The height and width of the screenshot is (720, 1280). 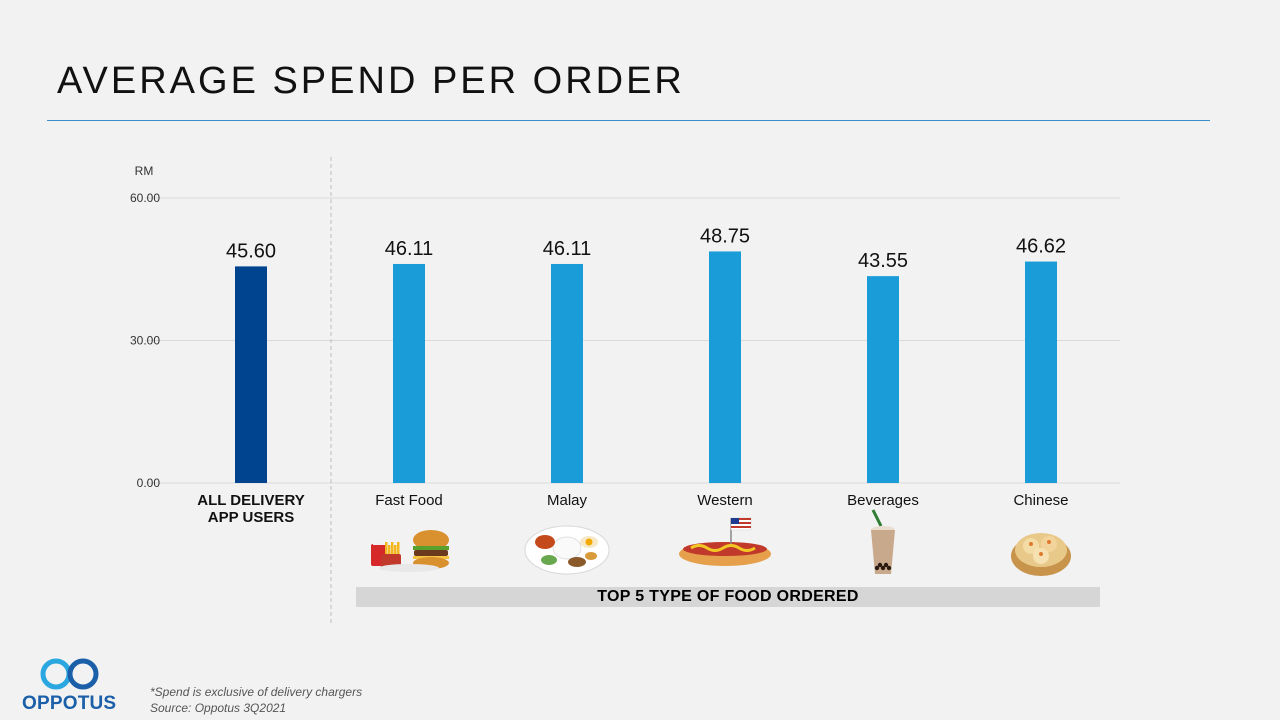 What do you see at coordinates (567, 373) in the screenshot?
I see `bar-malay` at bounding box center [567, 373].